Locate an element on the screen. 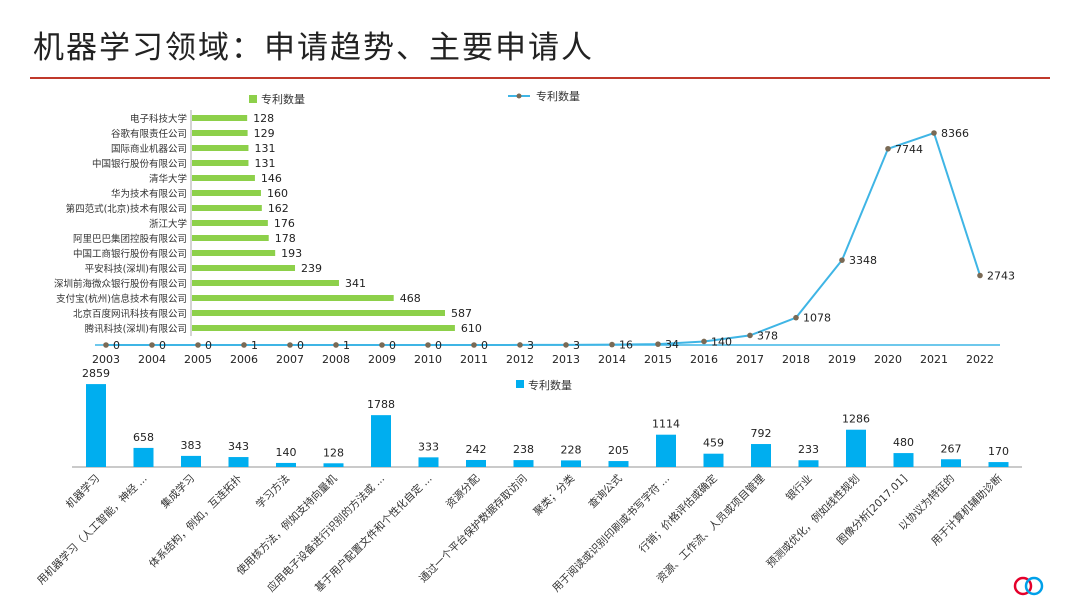 Image resolution: width=1080 pixels, height=608 pixels. line-x-tick-label: 2012 is located at coordinates (520, 359).